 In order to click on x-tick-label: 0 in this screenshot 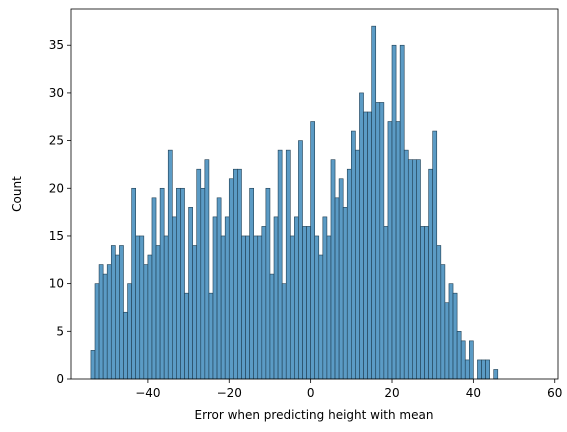, I will do `click(311, 393)`.